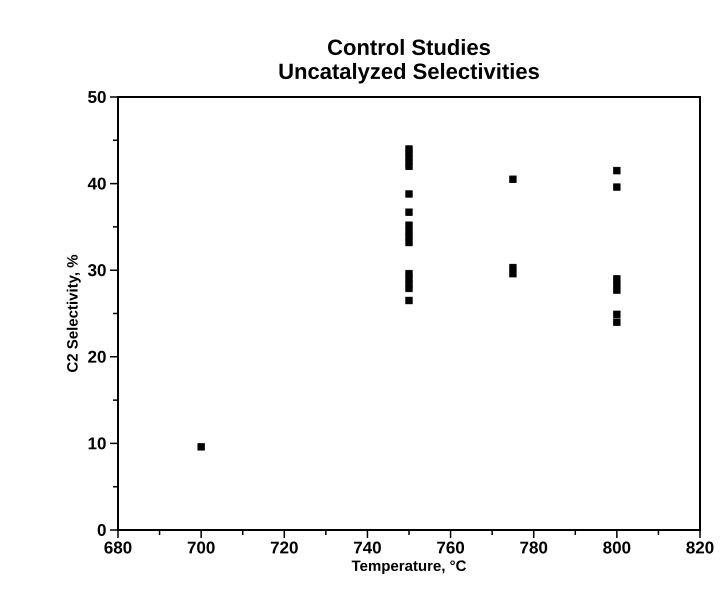 This screenshot has height=616, width=723. Describe the element at coordinates (201, 548) in the screenshot. I see `x-tick-label: 700` at that location.